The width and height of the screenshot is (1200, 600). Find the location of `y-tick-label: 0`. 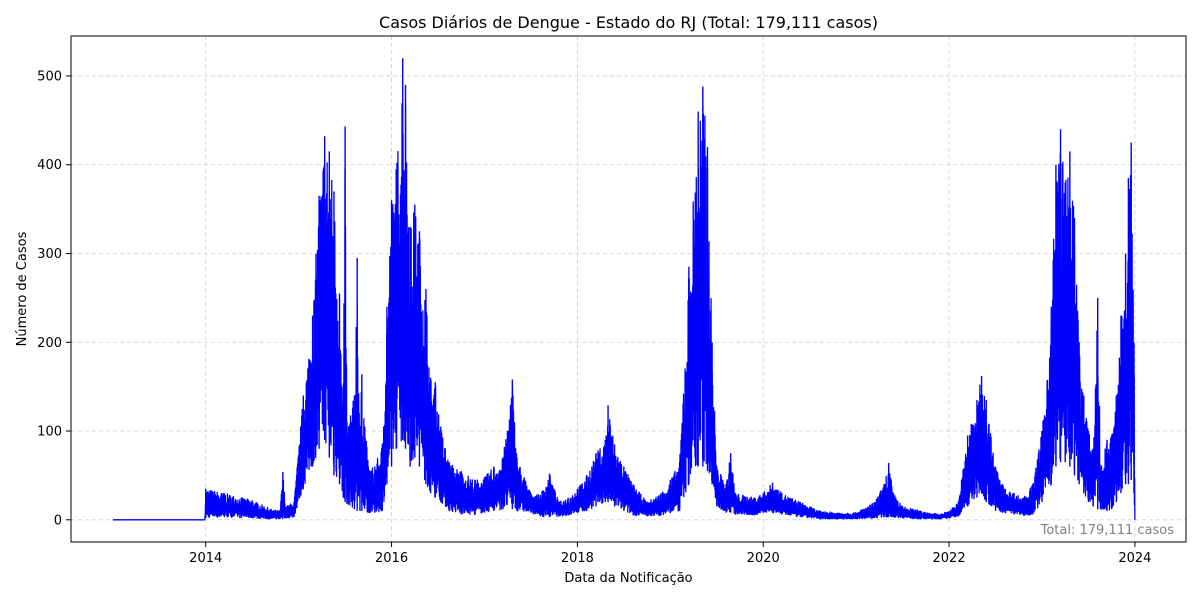

y-tick-label: 0 is located at coordinates (58, 520).